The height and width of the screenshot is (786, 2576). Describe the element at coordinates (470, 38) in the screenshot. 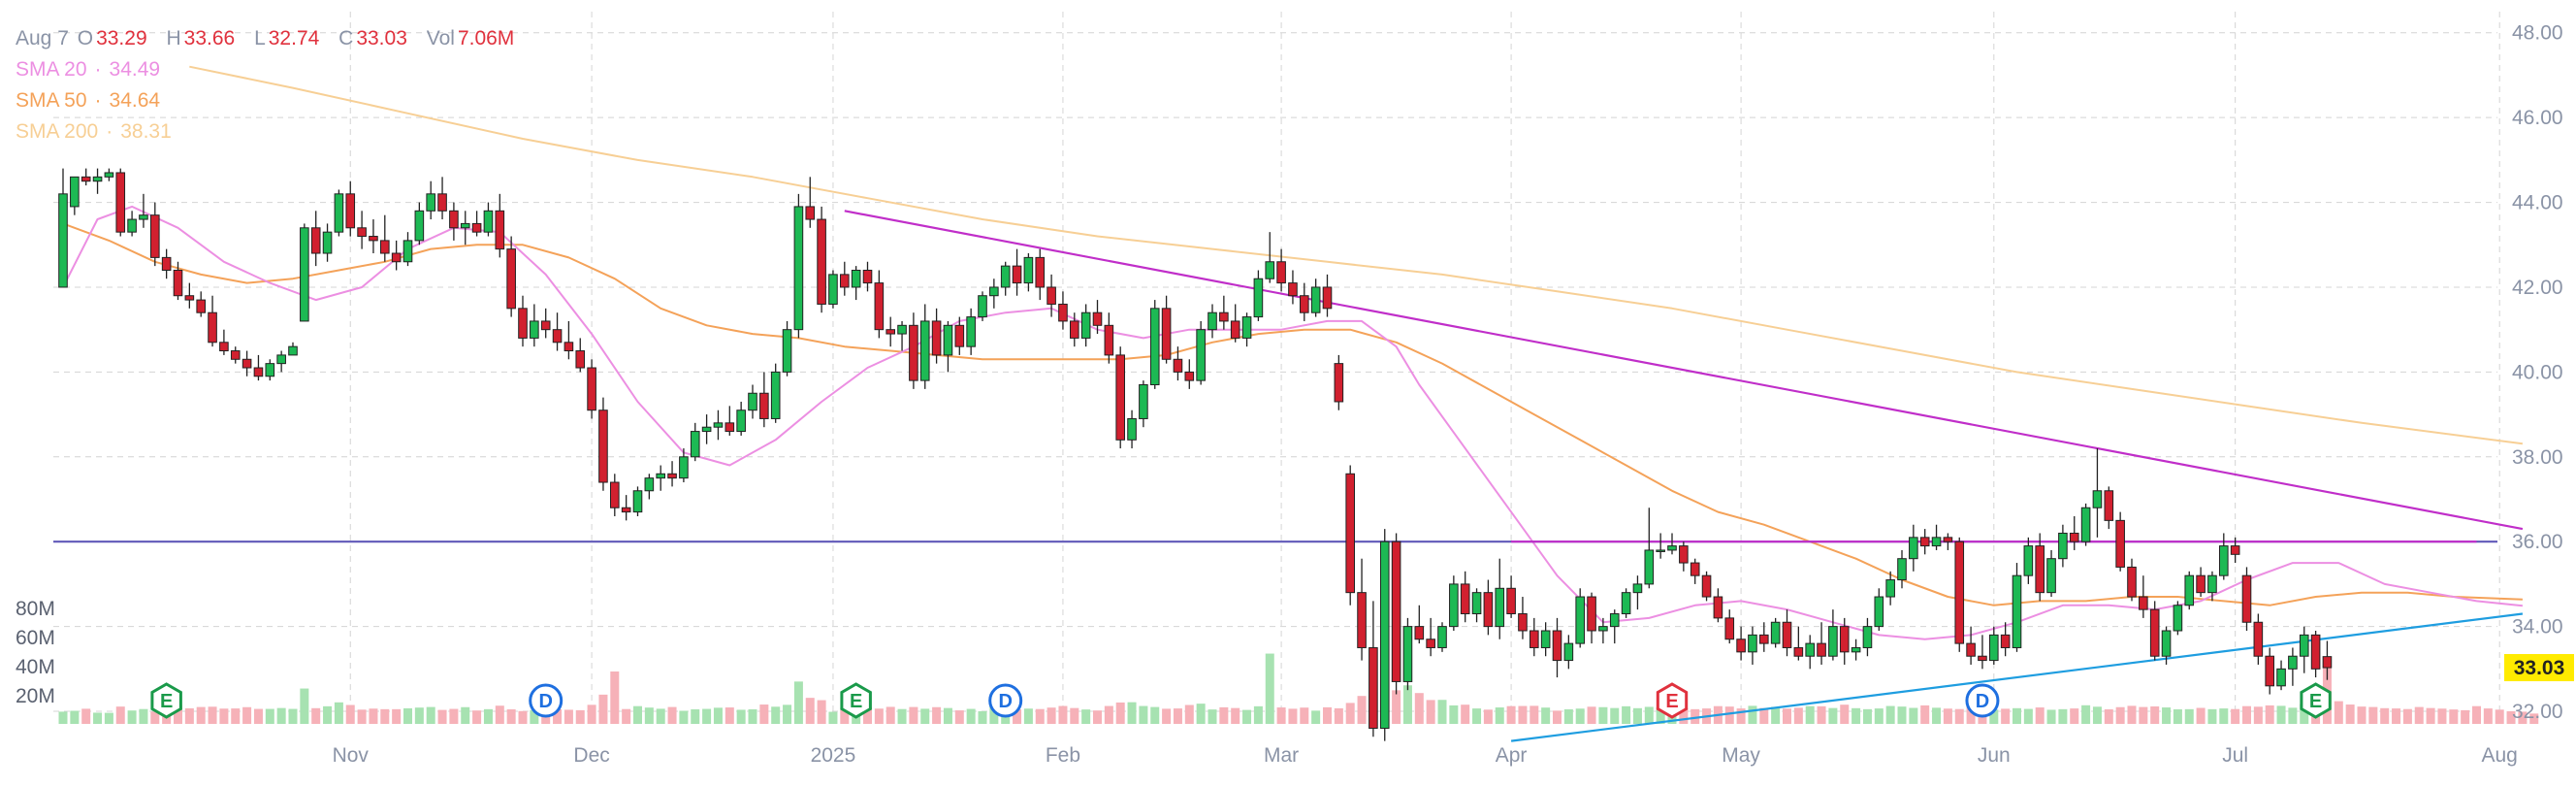

I see `legend-volume: Vol 7.06M` at that location.